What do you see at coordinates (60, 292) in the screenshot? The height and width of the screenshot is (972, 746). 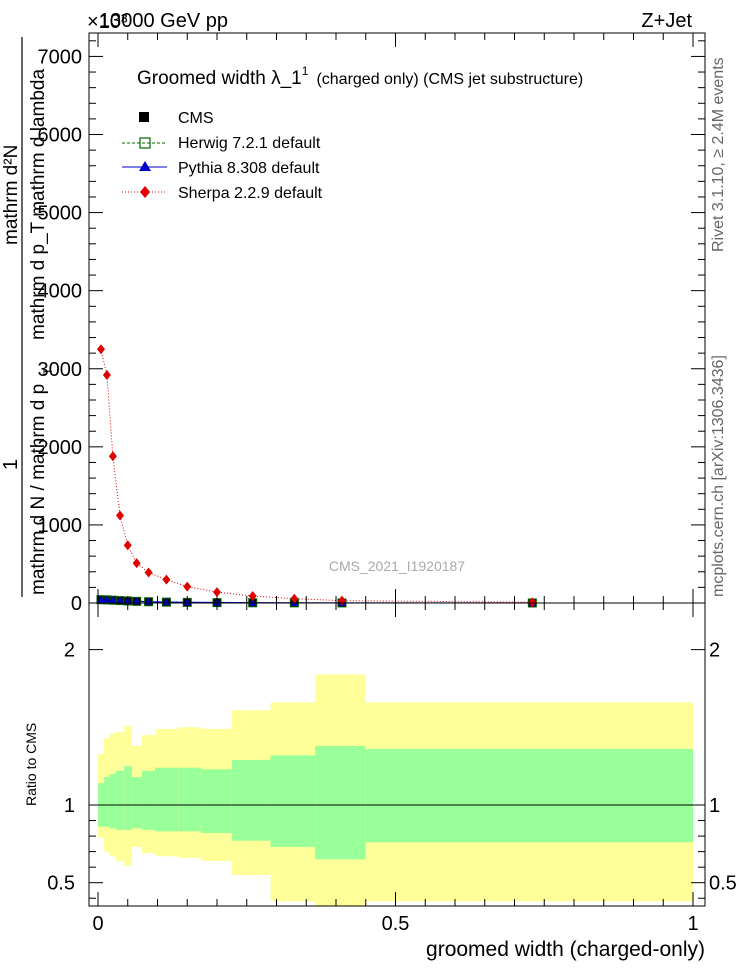 I see `main-y-tick-label: 4000` at bounding box center [60, 292].